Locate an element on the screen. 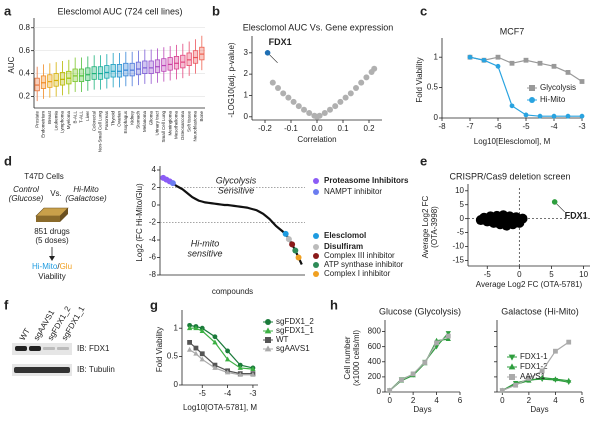 This screenshot has width=602, height=422. readout-glu: Glu is located at coordinates (66, 266).